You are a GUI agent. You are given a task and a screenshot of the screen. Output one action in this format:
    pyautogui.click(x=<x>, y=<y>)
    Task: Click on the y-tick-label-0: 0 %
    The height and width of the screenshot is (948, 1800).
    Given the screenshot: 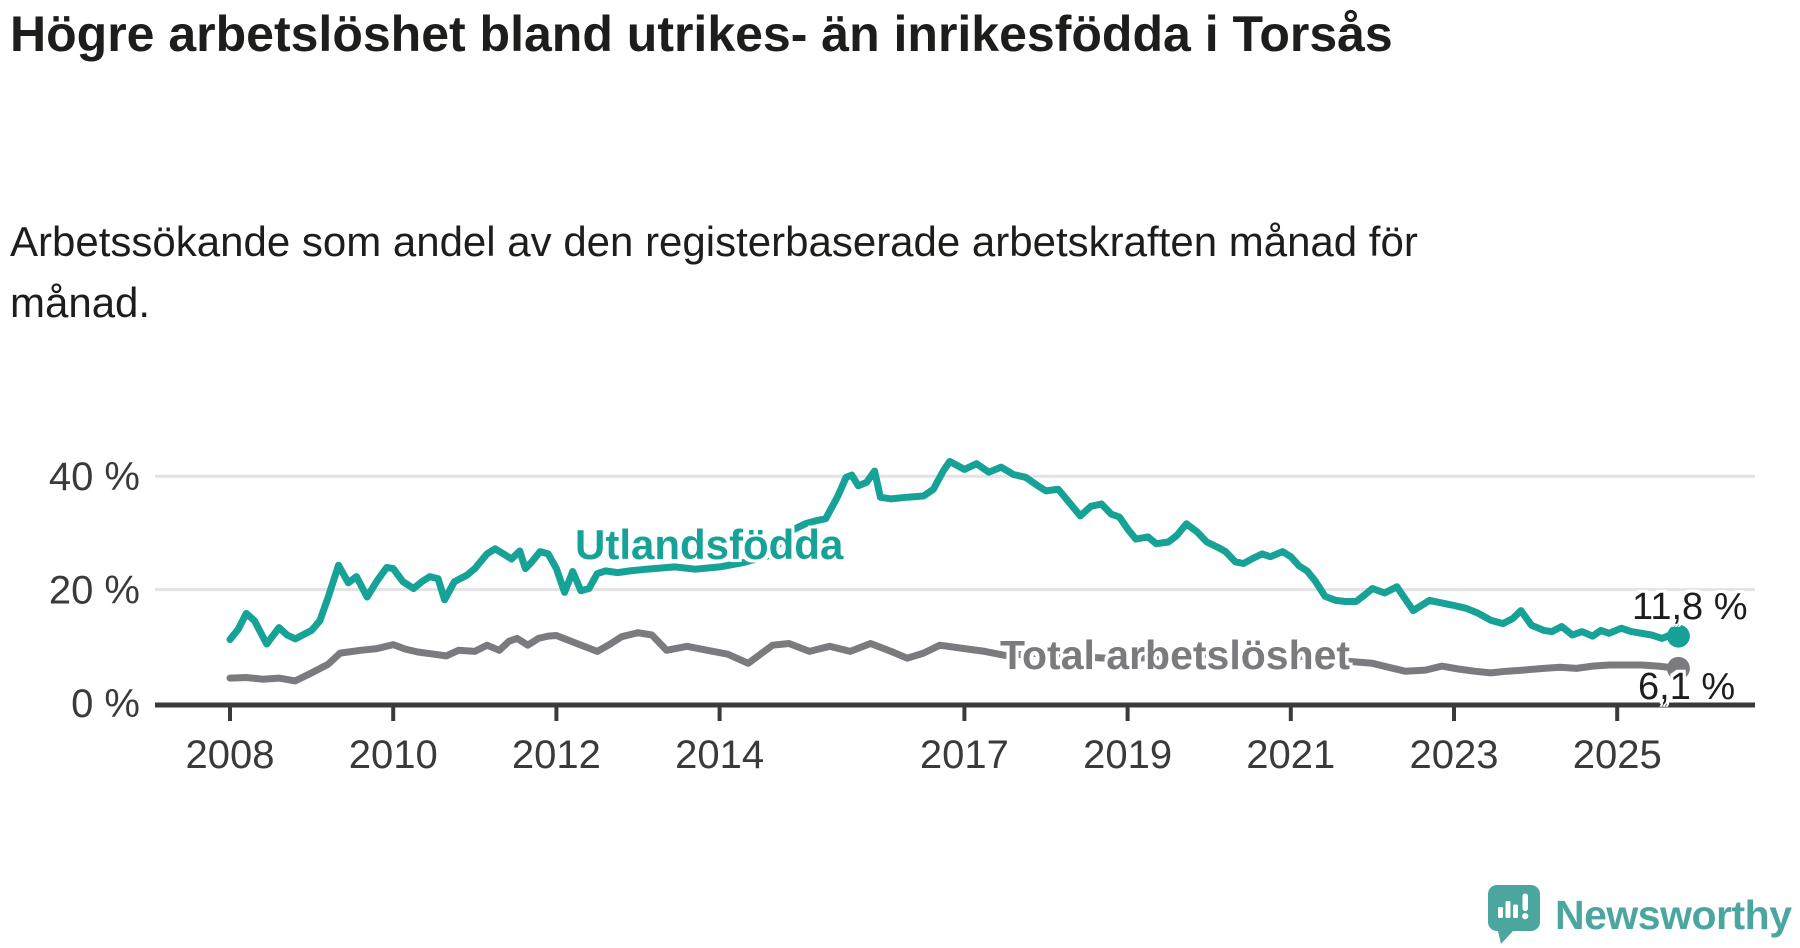 What is the action you would take?
    pyautogui.click(x=105, y=704)
    